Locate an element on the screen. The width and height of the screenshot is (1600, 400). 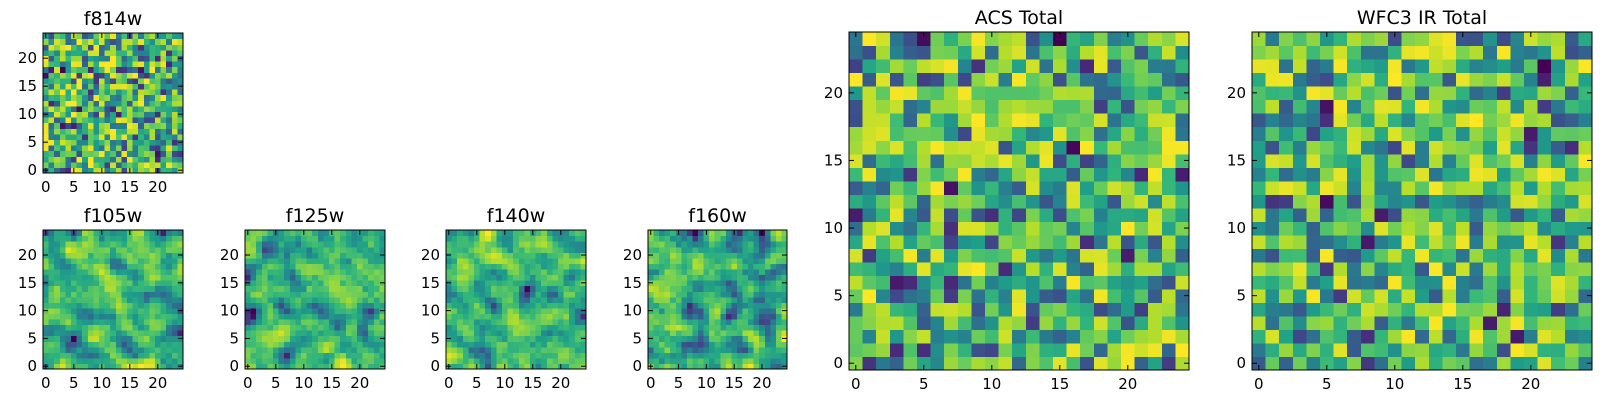
y-tick-label: 15 is located at coordinates (27, 283).